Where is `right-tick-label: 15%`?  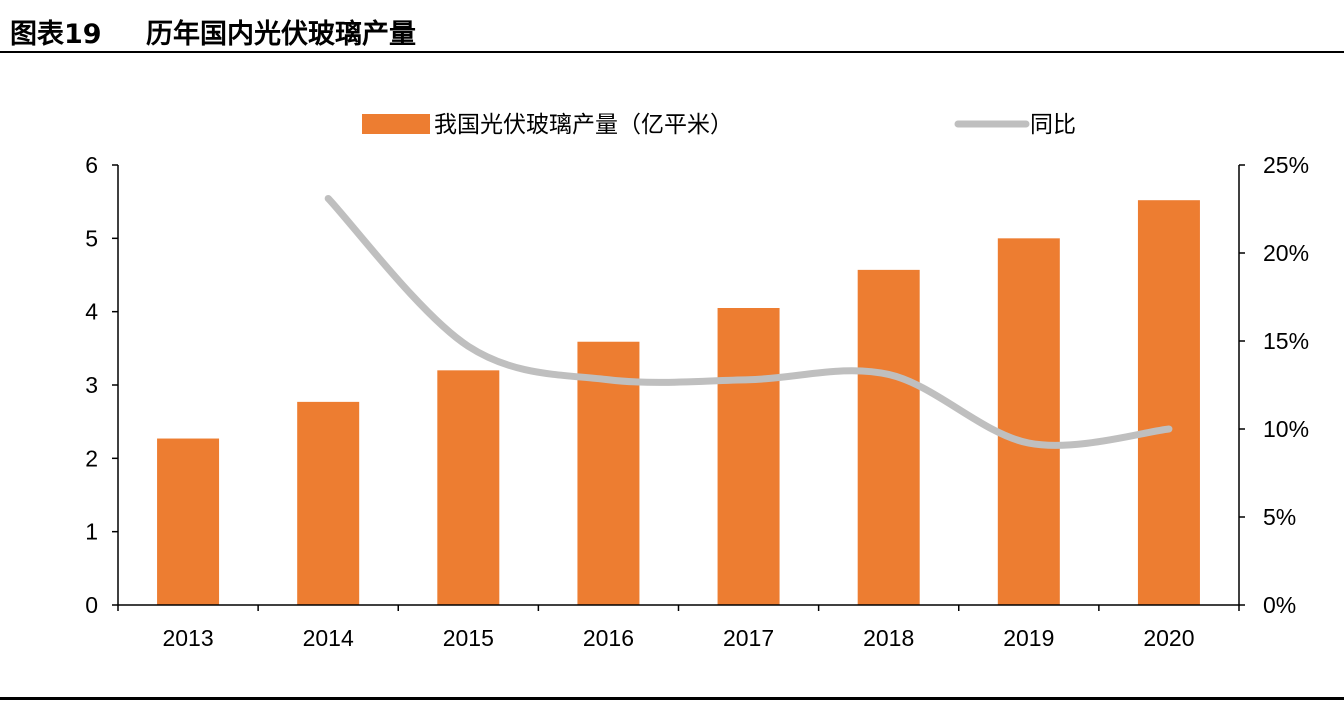
right-tick-label: 15% is located at coordinates (1286, 341).